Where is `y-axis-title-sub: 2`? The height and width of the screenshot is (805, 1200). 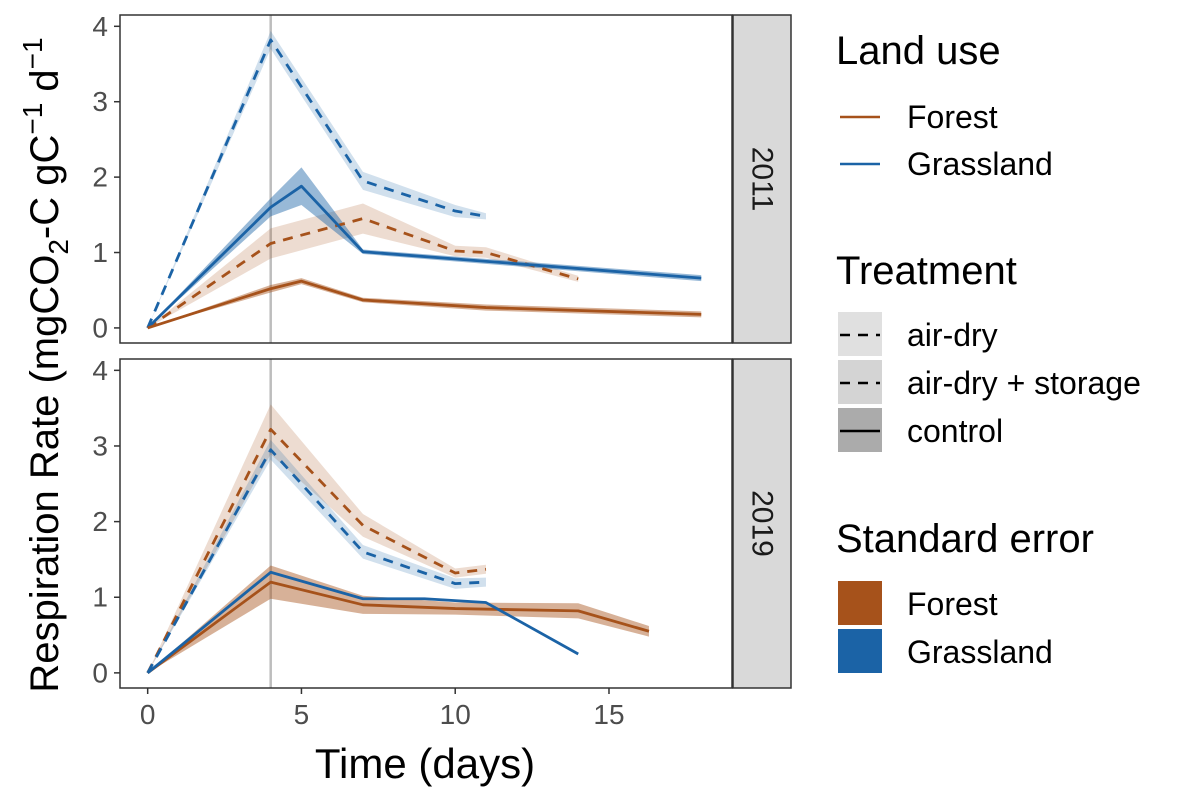
y-axis-title-sub: 2 is located at coordinates (58, 247).